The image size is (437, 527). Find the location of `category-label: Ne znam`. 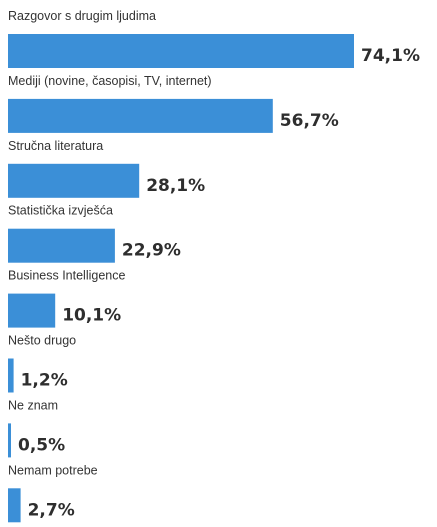

category-label: Ne znam is located at coordinates (33, 405).